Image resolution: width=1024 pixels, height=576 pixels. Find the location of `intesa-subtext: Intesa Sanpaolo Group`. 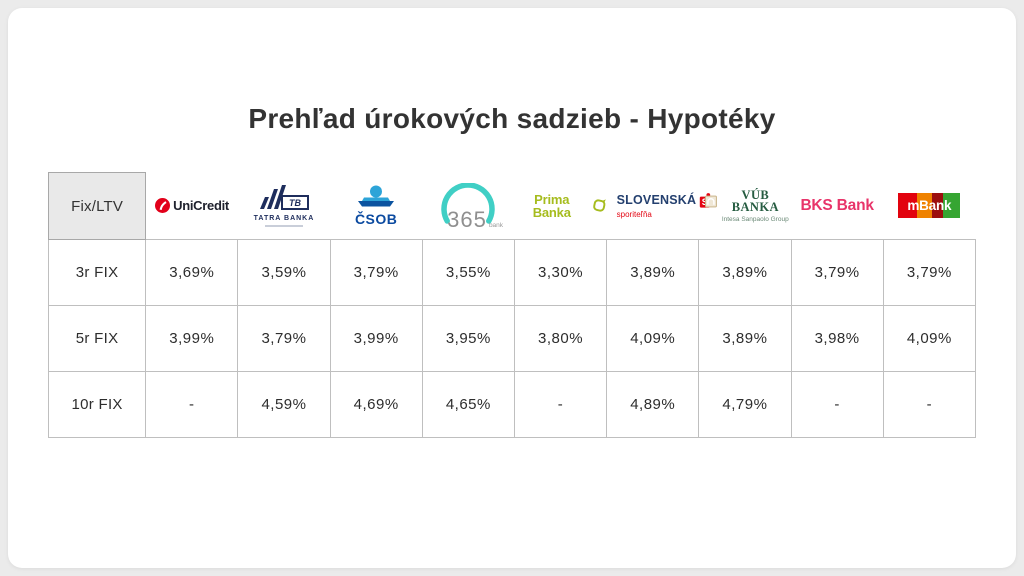

intesa-subtext: Intesa Sanpaolo Group is located at coordinates (755, 219).